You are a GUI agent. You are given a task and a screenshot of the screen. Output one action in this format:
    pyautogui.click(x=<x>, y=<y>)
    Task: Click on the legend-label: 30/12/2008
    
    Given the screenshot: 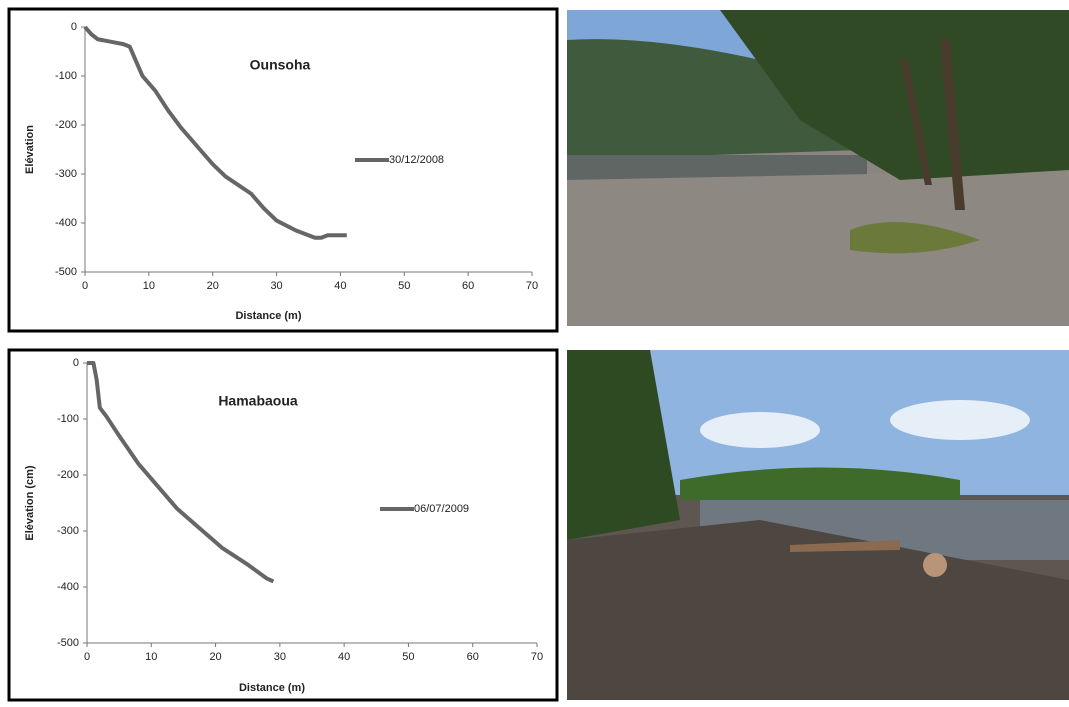 What is the action you would take?
    pyautogui.click(x=416, y=160)
    